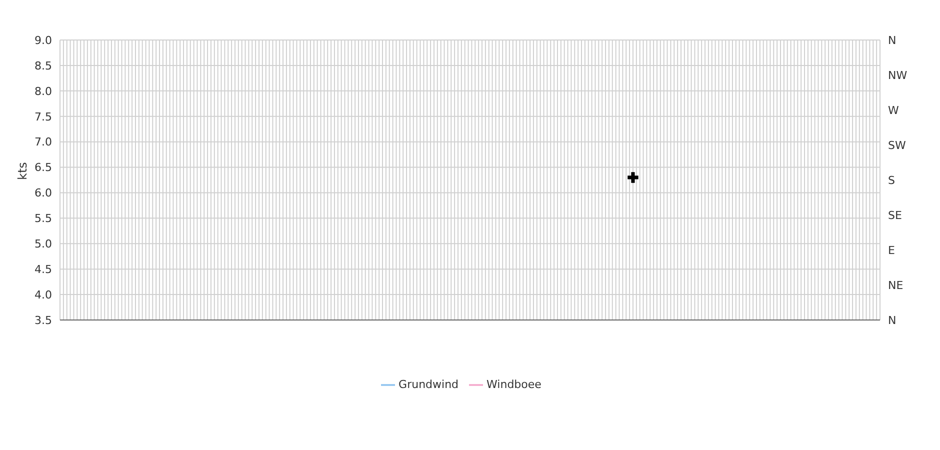 The image size is (940, 450). Describe the element at coordinates (428, 385) in the screenshot. I see `legend-label: Grundwind` at that location.